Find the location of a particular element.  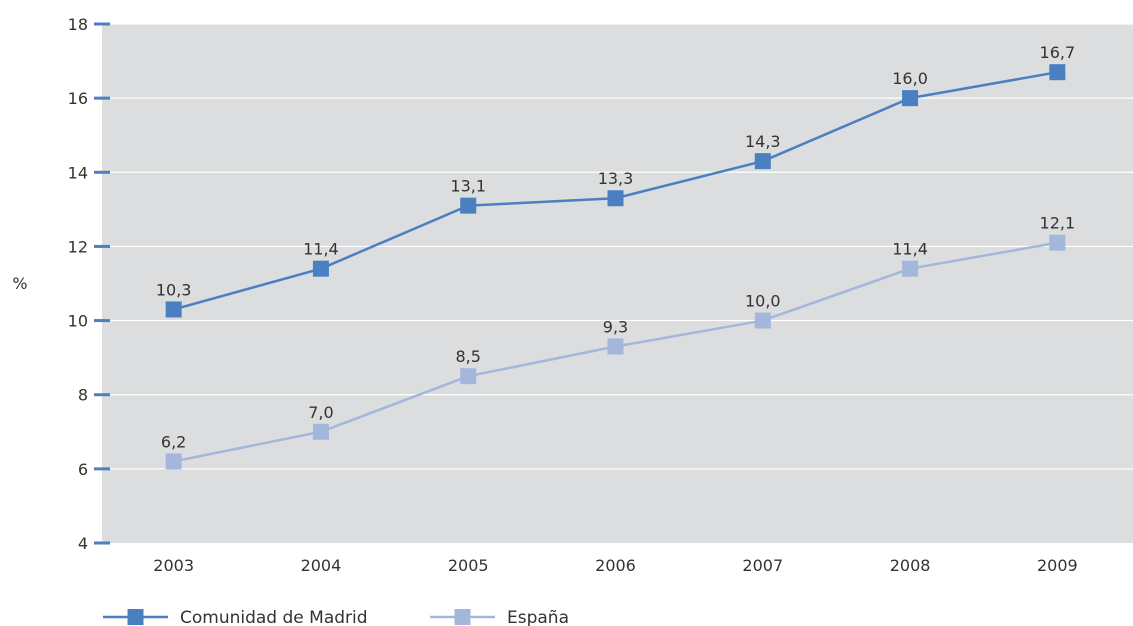

data-label: 16,0 is located at coordinates (910, 78).